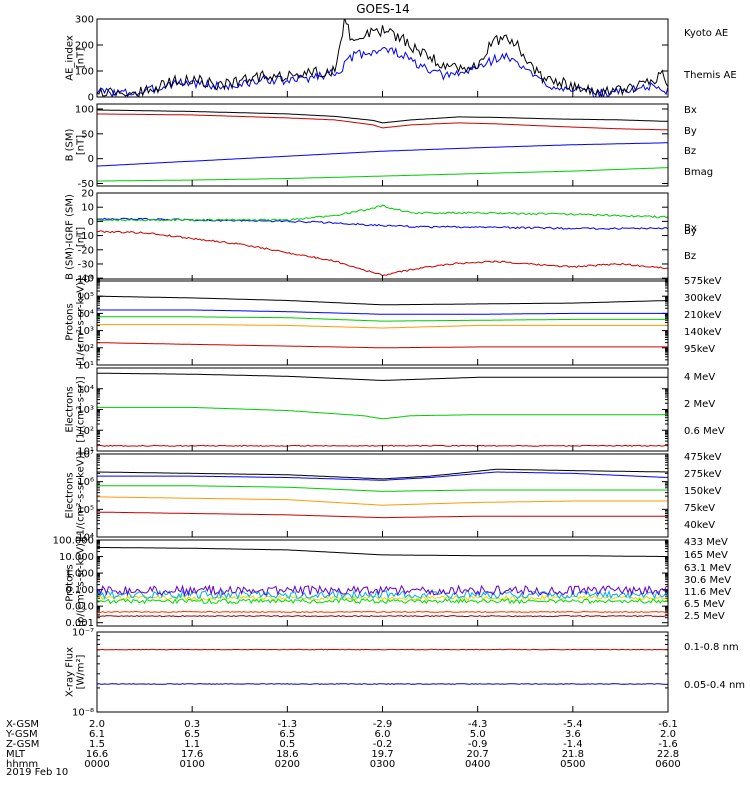  Describe the element at coordinates (79, 590) in the screenshot. I see `panel-7-ytick-label: 0.100` at that location.